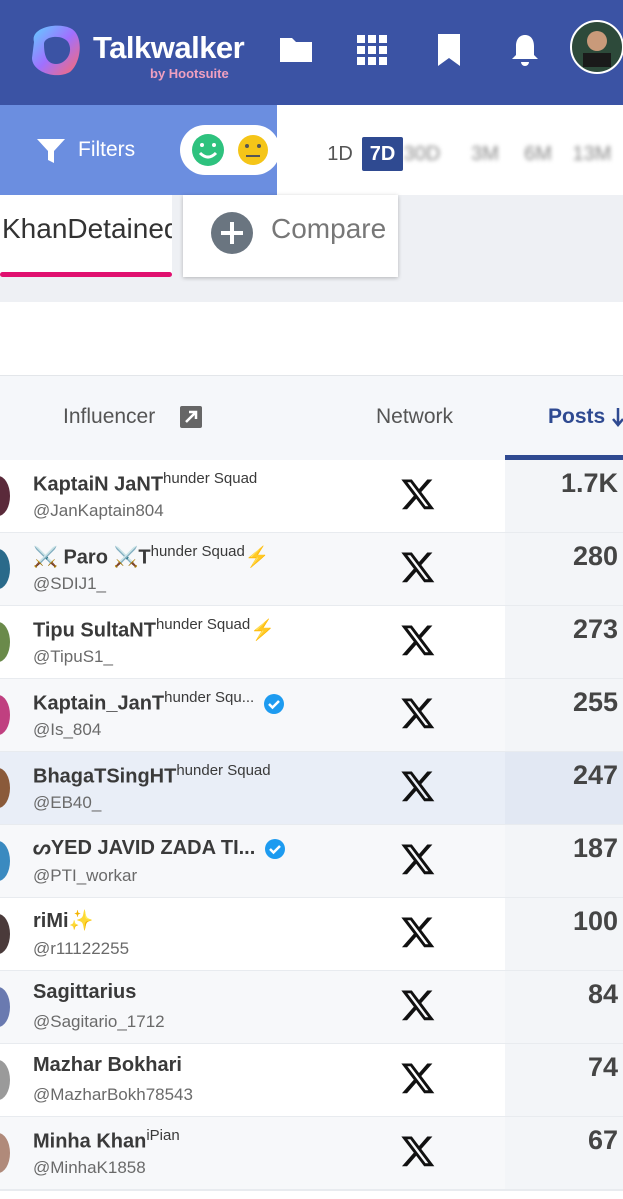 The image size is (623, 1199). What do you see at coordinates (105, 776) in the screenshot?
I see `name-text: BhagaTSingHT` at bounding box center [105, 776].